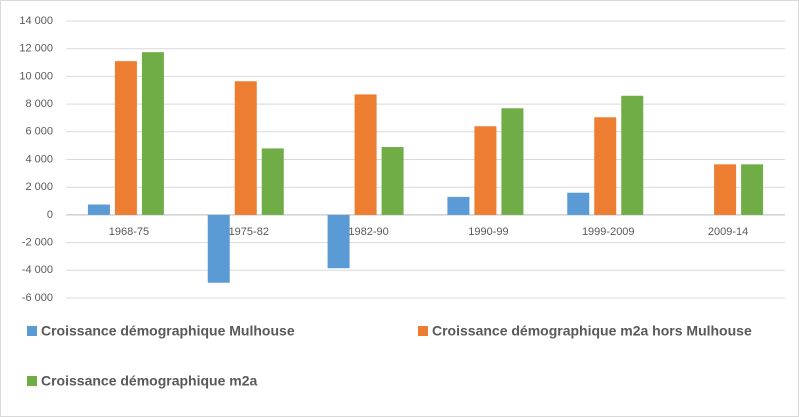 Image resolution: width=799 pixels, height=417 pixels. What do you see at coordinates (249, 232) in the screenshot?
I see `x-tick-label: 1975-82` at bounding box center [249, 232].